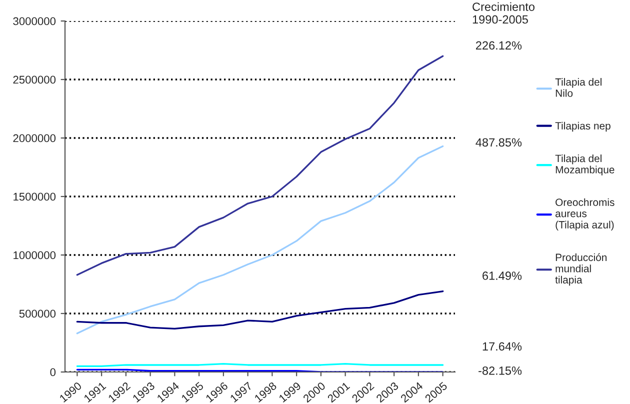 This screenshot has height=404, width=630. What do you see at coordinates (578, 87) in the screenshot?
I see `legend-label: Tilapia del Nilo` at bounding box center [578, 87].